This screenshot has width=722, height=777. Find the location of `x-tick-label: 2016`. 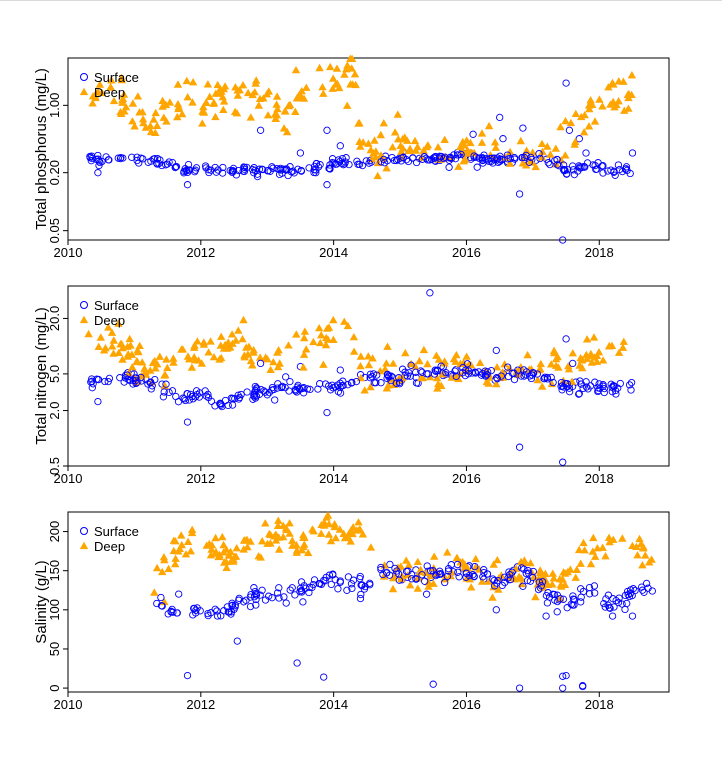

x-tick-label: 2016 is located at coordinates (466, 252).